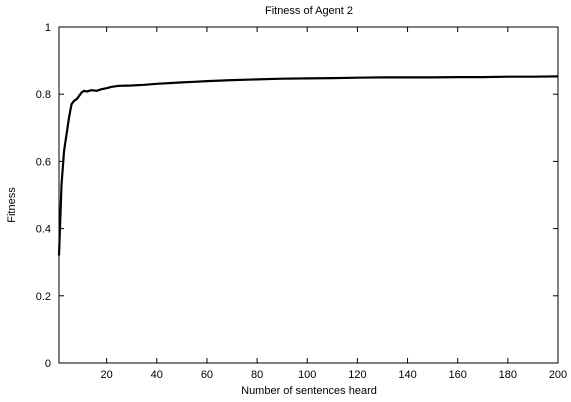 This screenshot has width=571, height=402. I want to click on x-tick-label: 160, so click(458, 375).